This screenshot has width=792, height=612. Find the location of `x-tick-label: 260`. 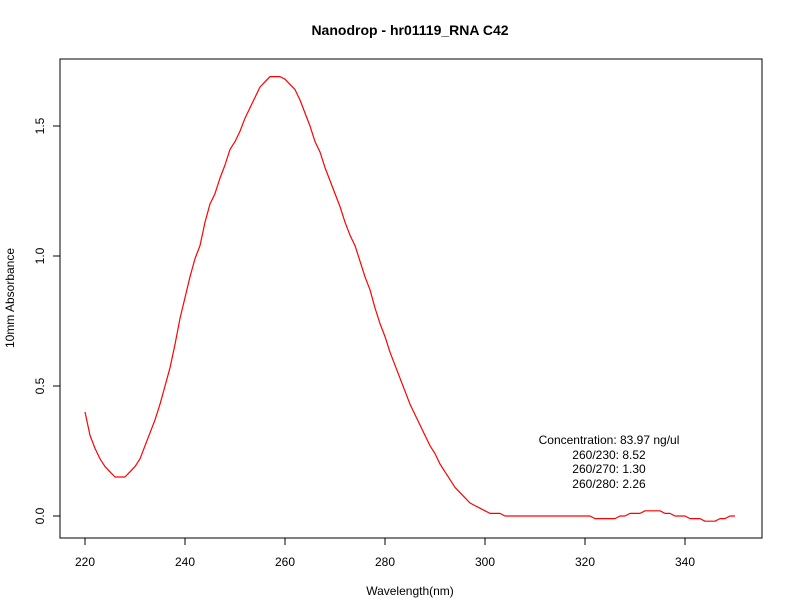

x-tick-label: 260 is located at coordinates (285, 562).